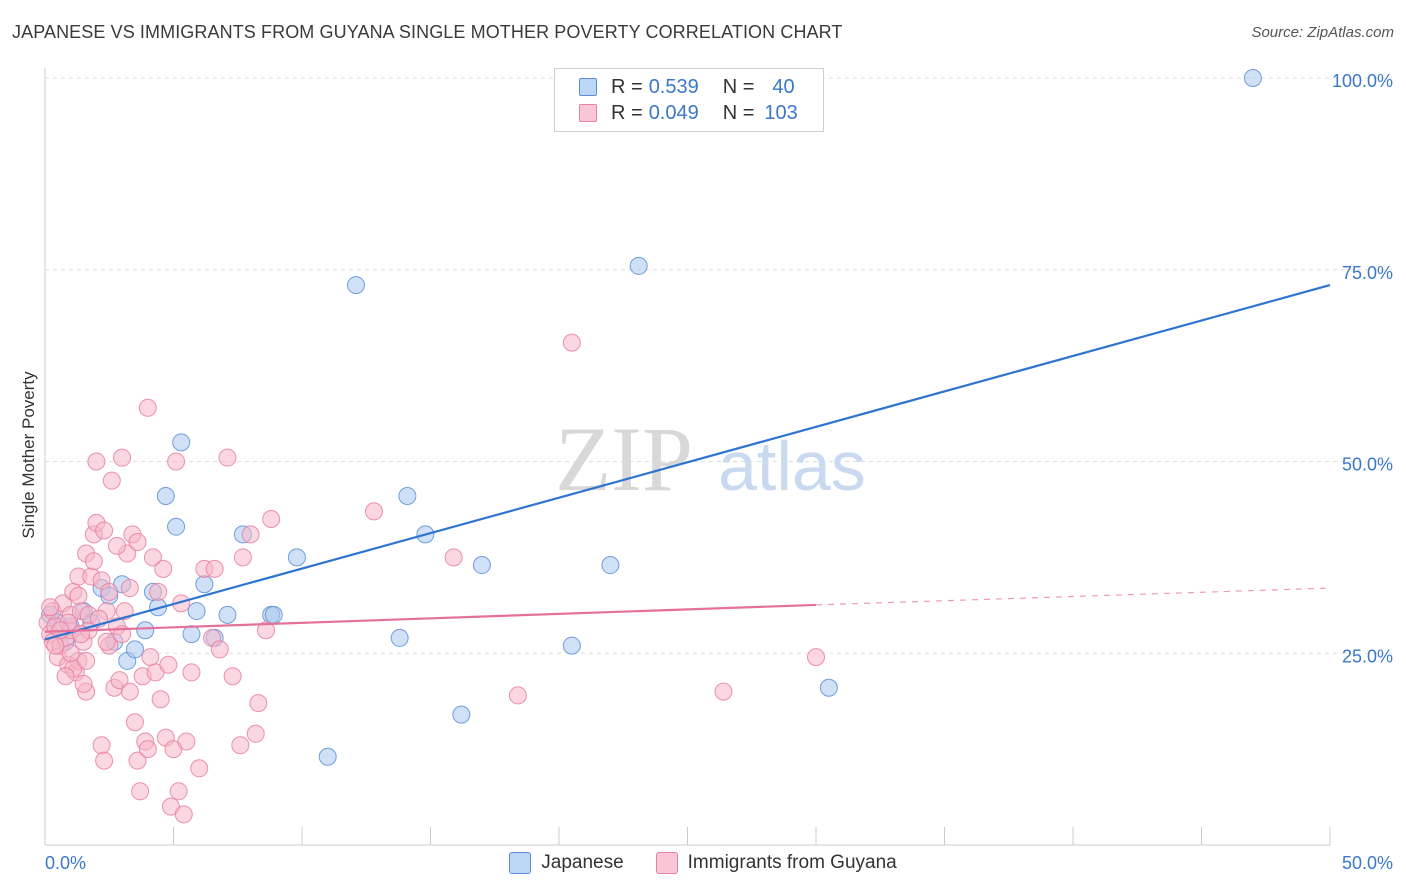 This screenshot has height=892, width=1406. I want to click on bottom-legend-guyana: Immigrants from Guyana, so click(776, 863).